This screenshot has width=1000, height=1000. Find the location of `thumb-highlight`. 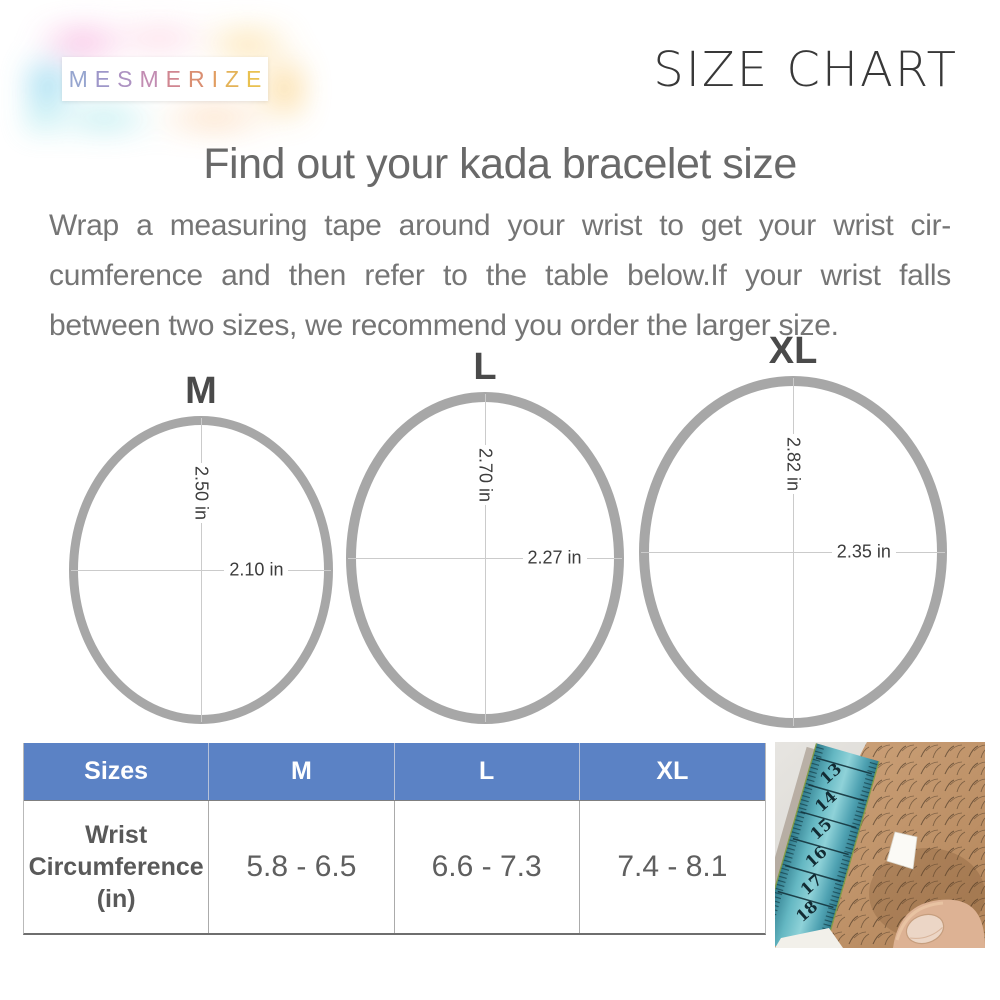

thumb-highlight is located at coordinates (919, 921).